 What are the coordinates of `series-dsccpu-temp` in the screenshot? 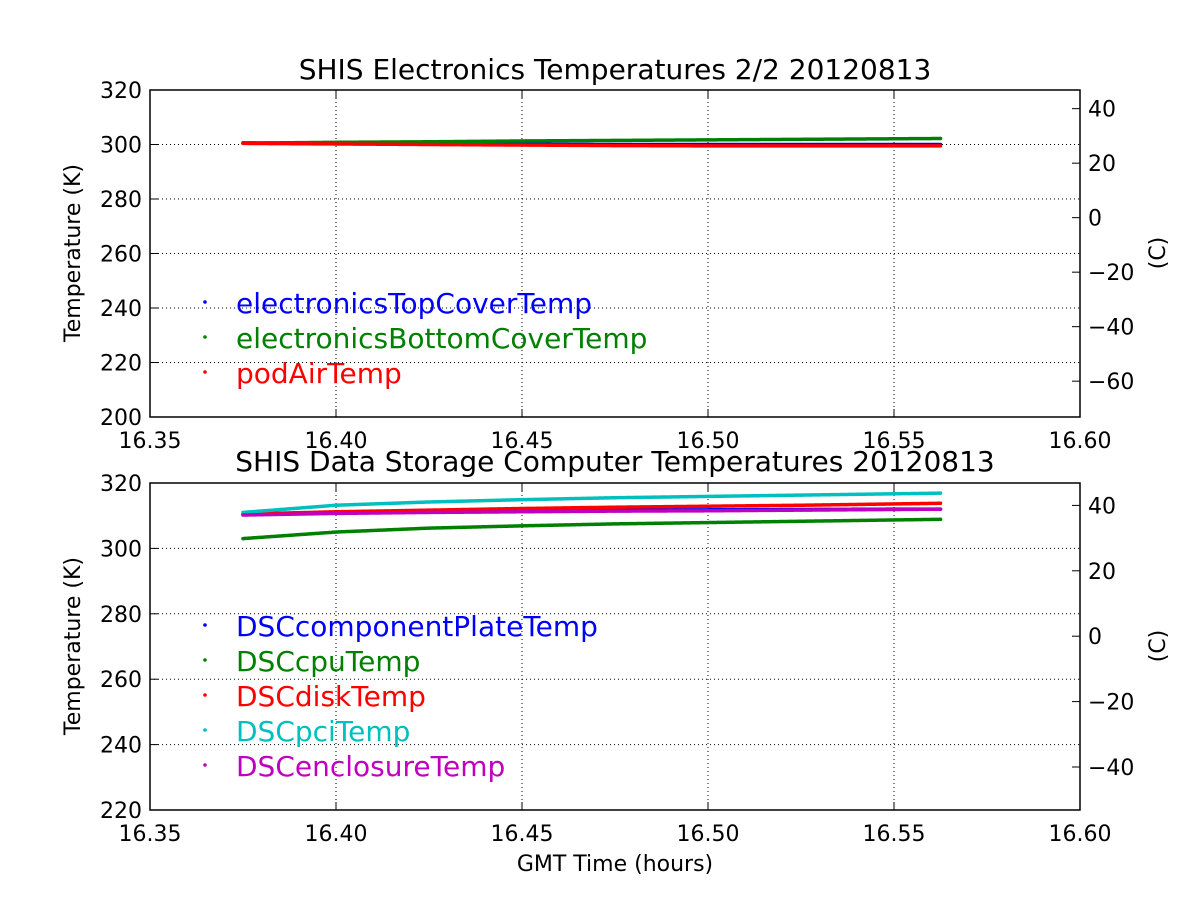 It's located at (592, 529).